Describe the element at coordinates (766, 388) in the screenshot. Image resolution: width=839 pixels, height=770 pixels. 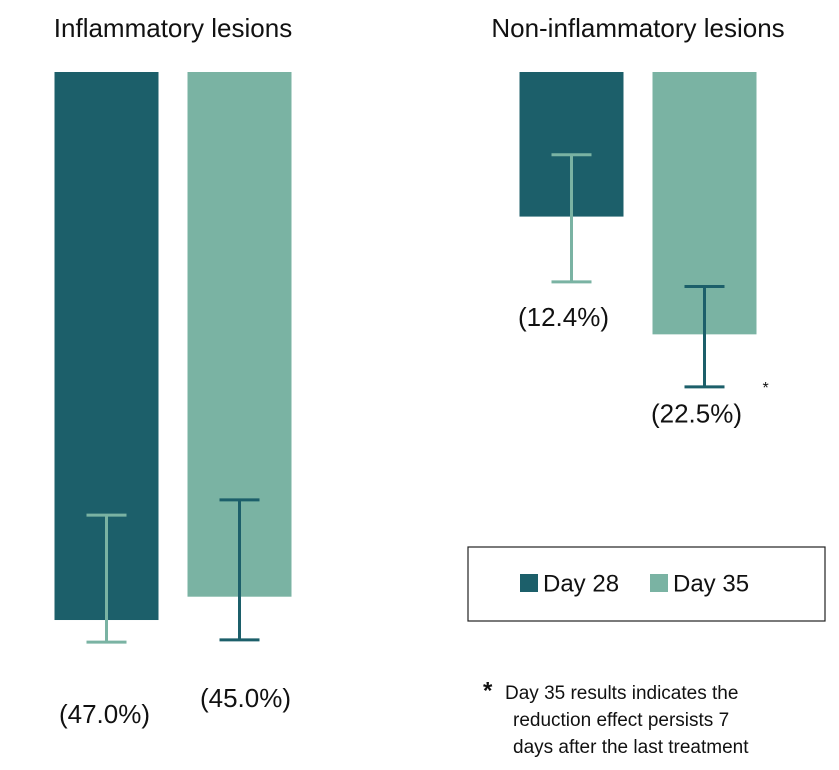
I see `note-marker: *` at that location.